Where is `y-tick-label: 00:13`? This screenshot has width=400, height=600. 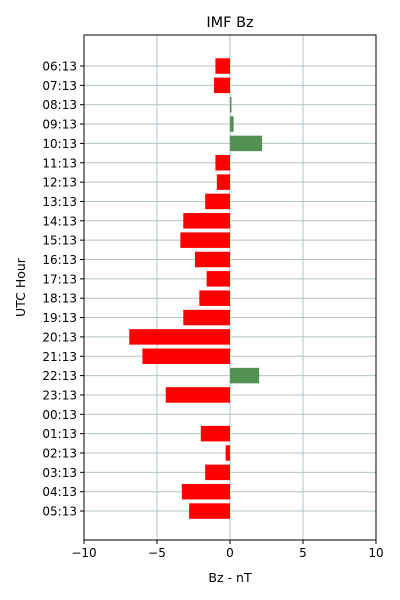 y-tick-label: 00:13 is located at coordinates (59, 415).